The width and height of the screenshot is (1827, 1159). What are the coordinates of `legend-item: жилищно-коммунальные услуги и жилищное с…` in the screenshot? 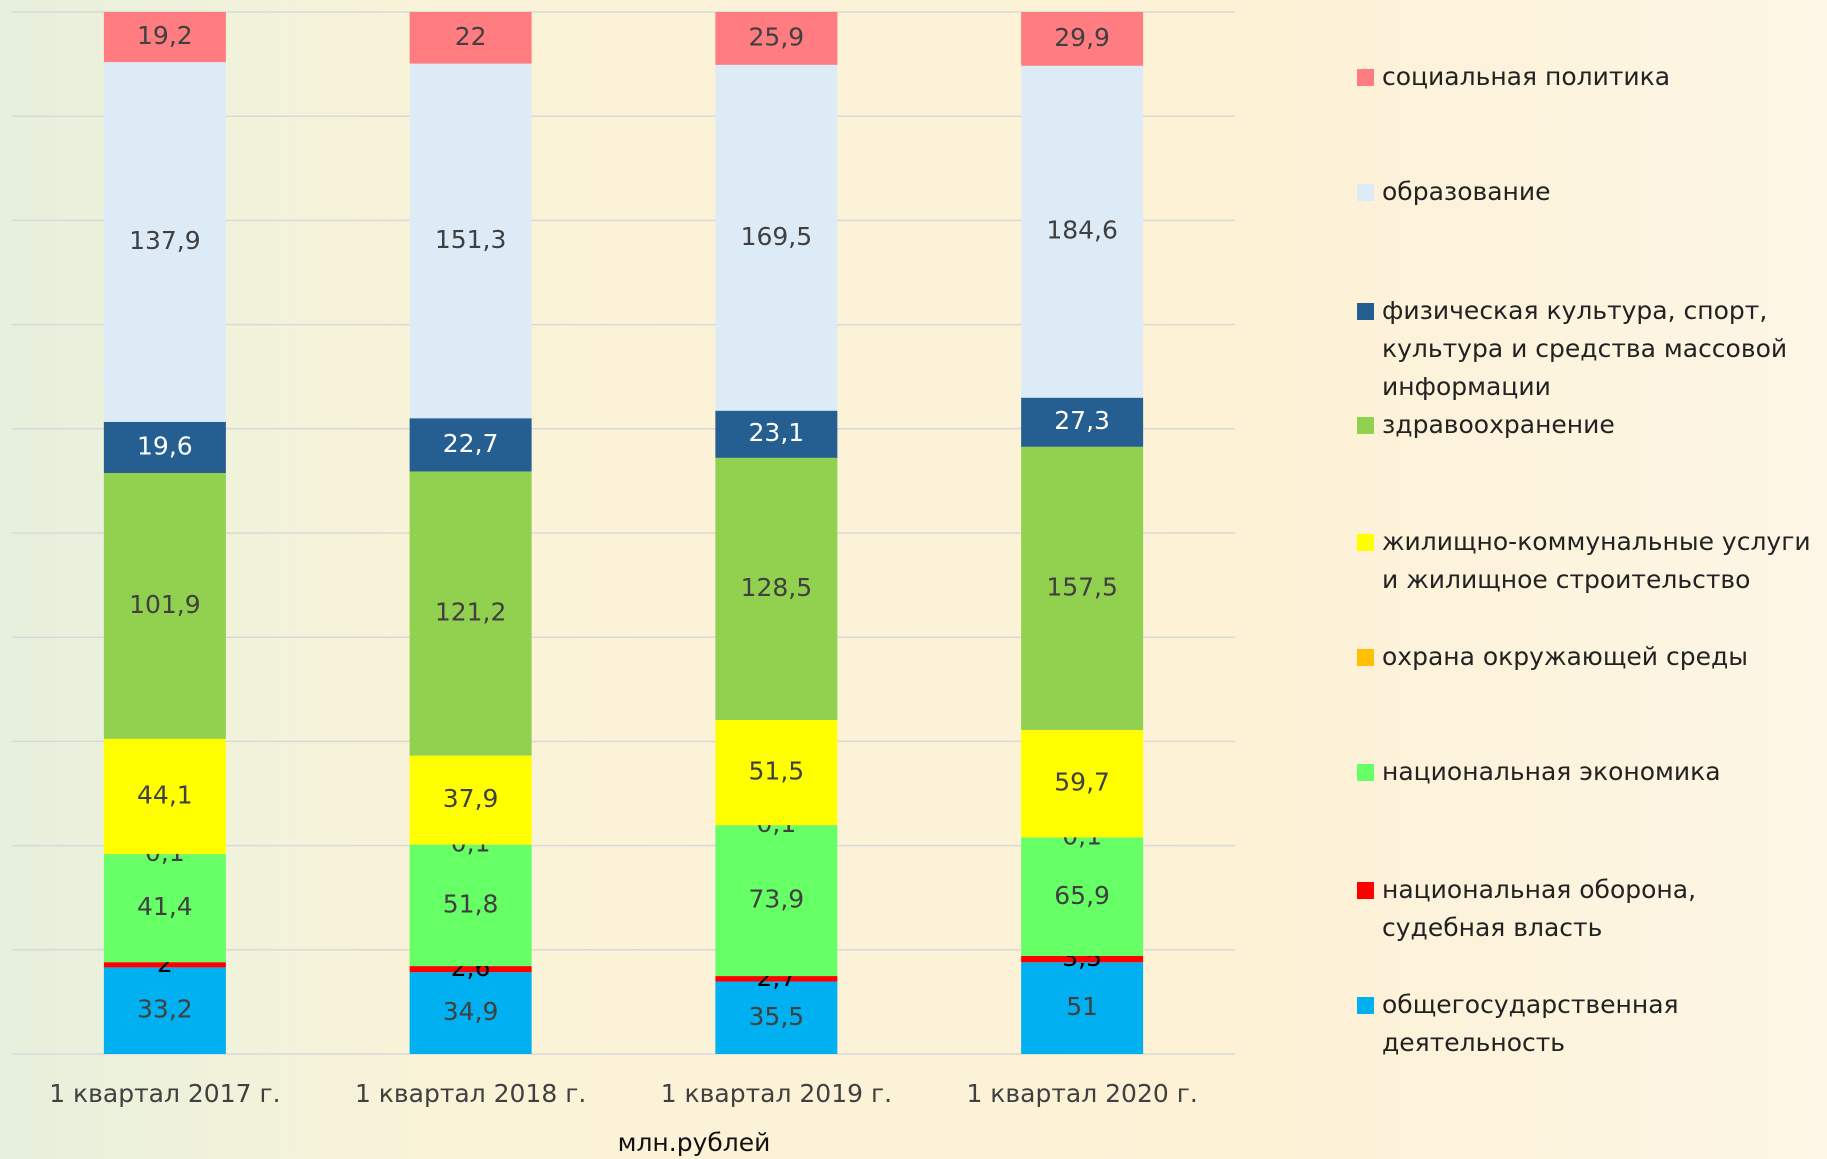 It's located at (1589, 561).